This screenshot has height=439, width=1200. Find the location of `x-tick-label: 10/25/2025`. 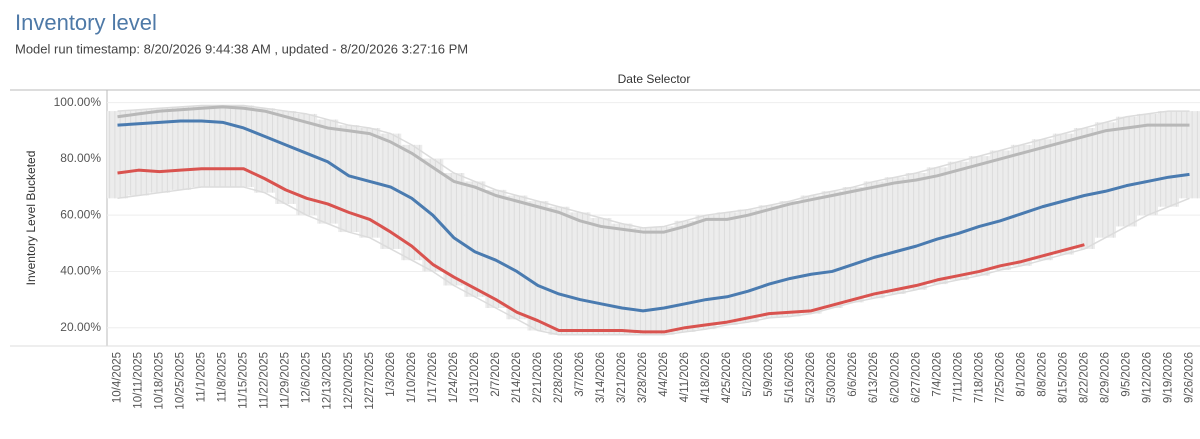

x-tick-label: 10/25/2025 is located at coordinates (181, 381).